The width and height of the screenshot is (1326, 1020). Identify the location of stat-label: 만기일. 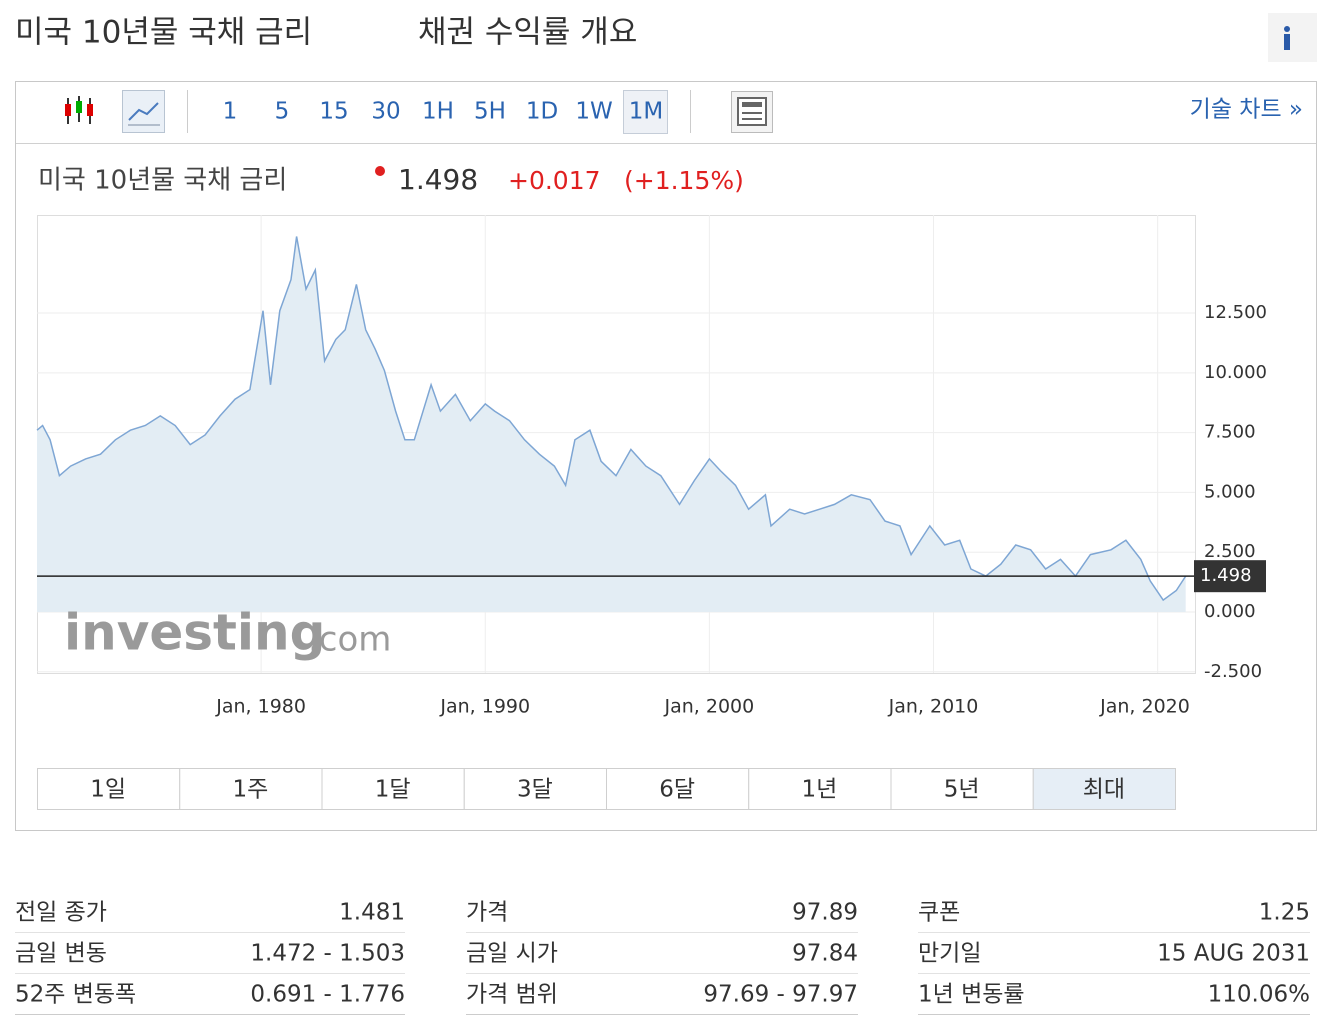
(949, 954).